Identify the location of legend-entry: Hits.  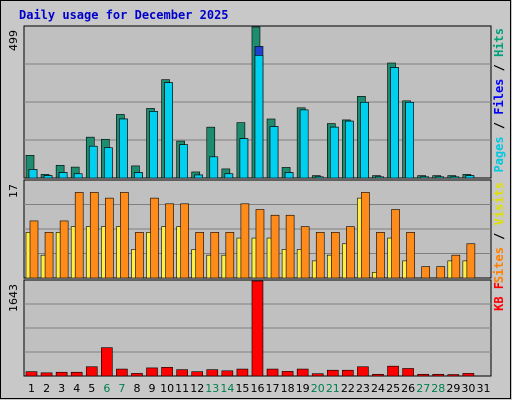
(499, 42).